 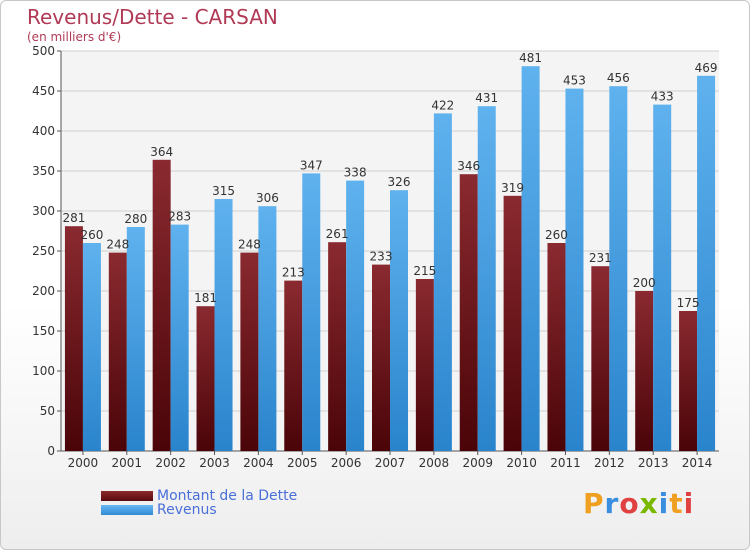 What do you see at coordinates (521, 463) in the screenshot?
I see `x-tick-label: 2010` at bounding box center [521, 463].